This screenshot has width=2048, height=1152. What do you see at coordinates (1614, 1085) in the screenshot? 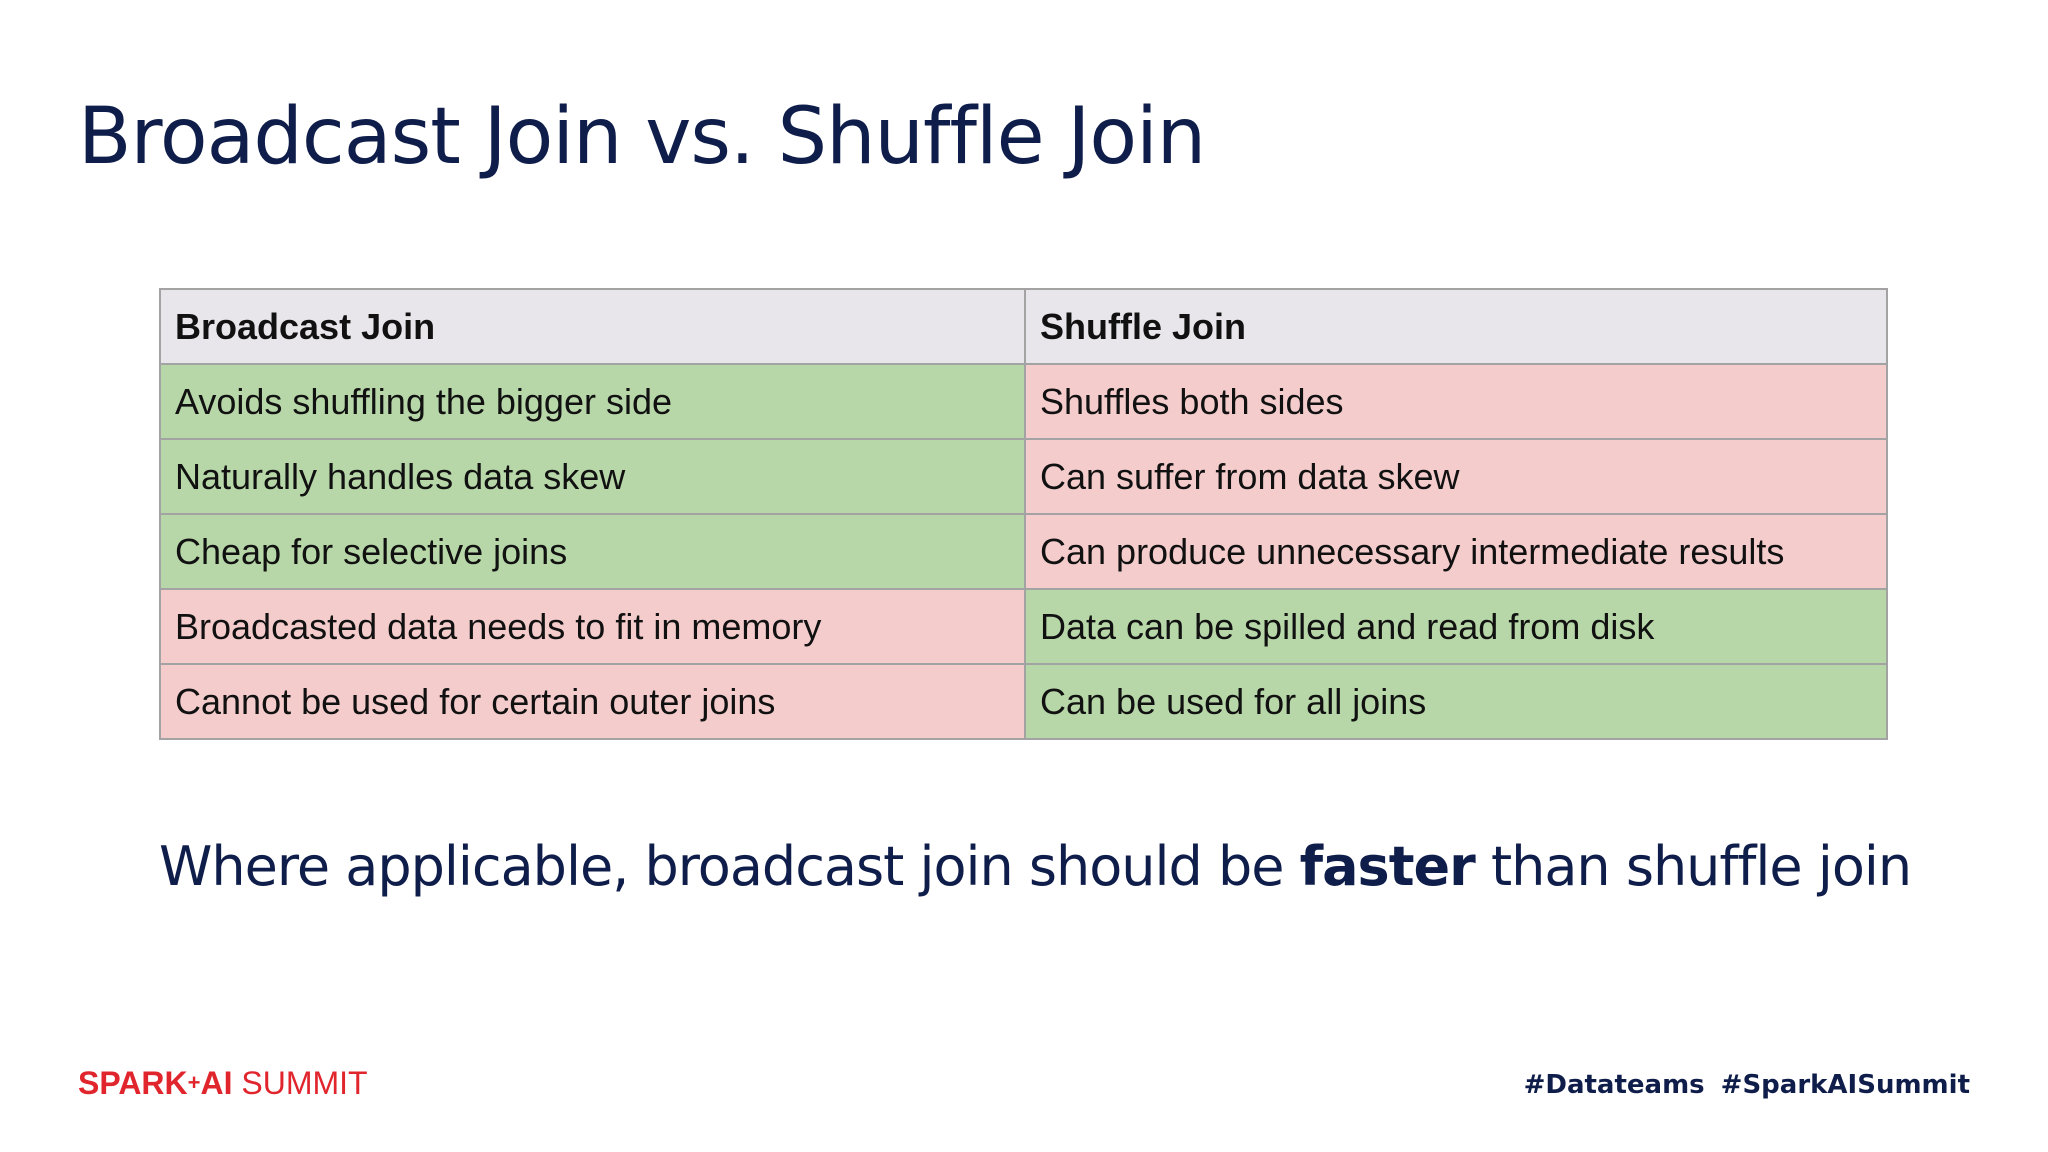
I see `hashtag-datateams: #Datateams` at bounding box center [1614, 1085].